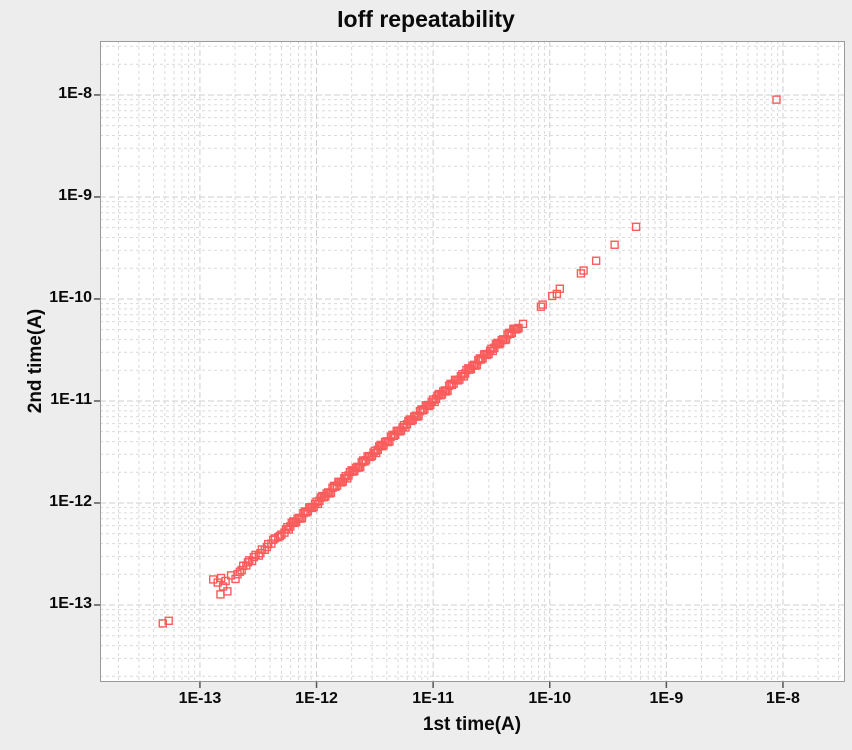 The width and height of the screenshot is (852, 750). I want to click on x-axis-label: 1st time(A), so click(472, 724).